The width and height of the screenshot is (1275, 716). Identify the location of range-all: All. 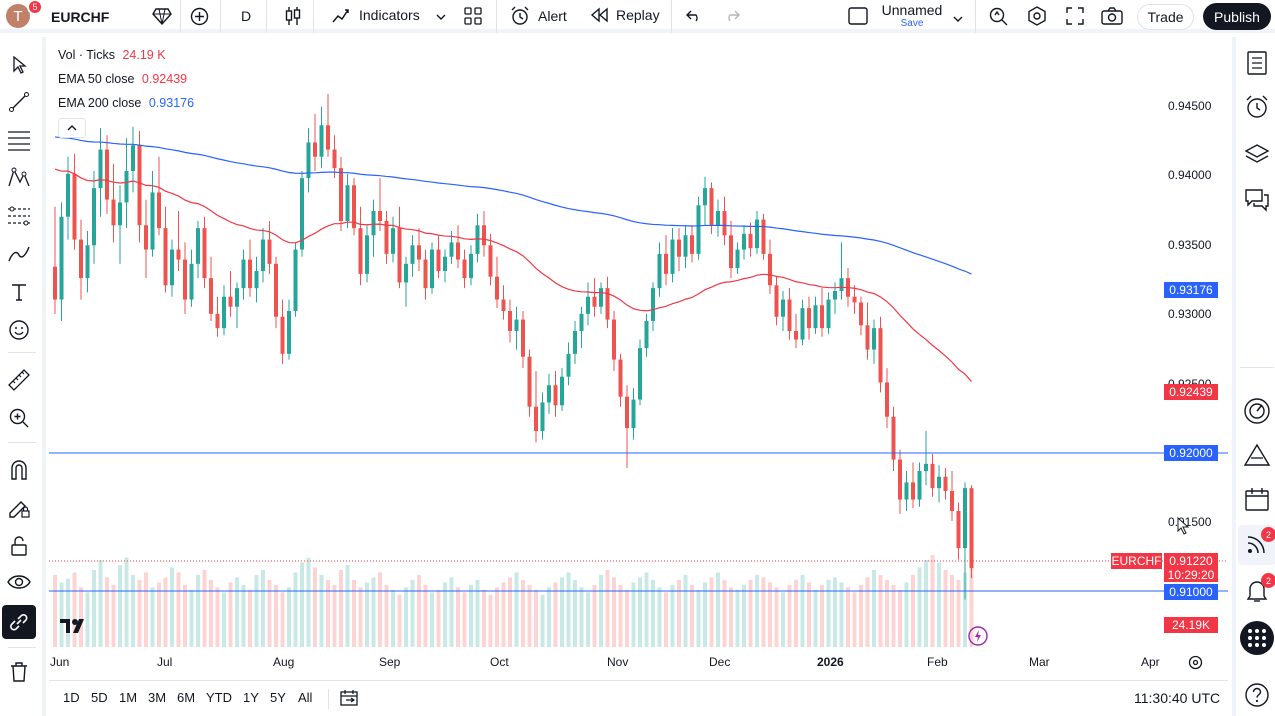
(305, 697).